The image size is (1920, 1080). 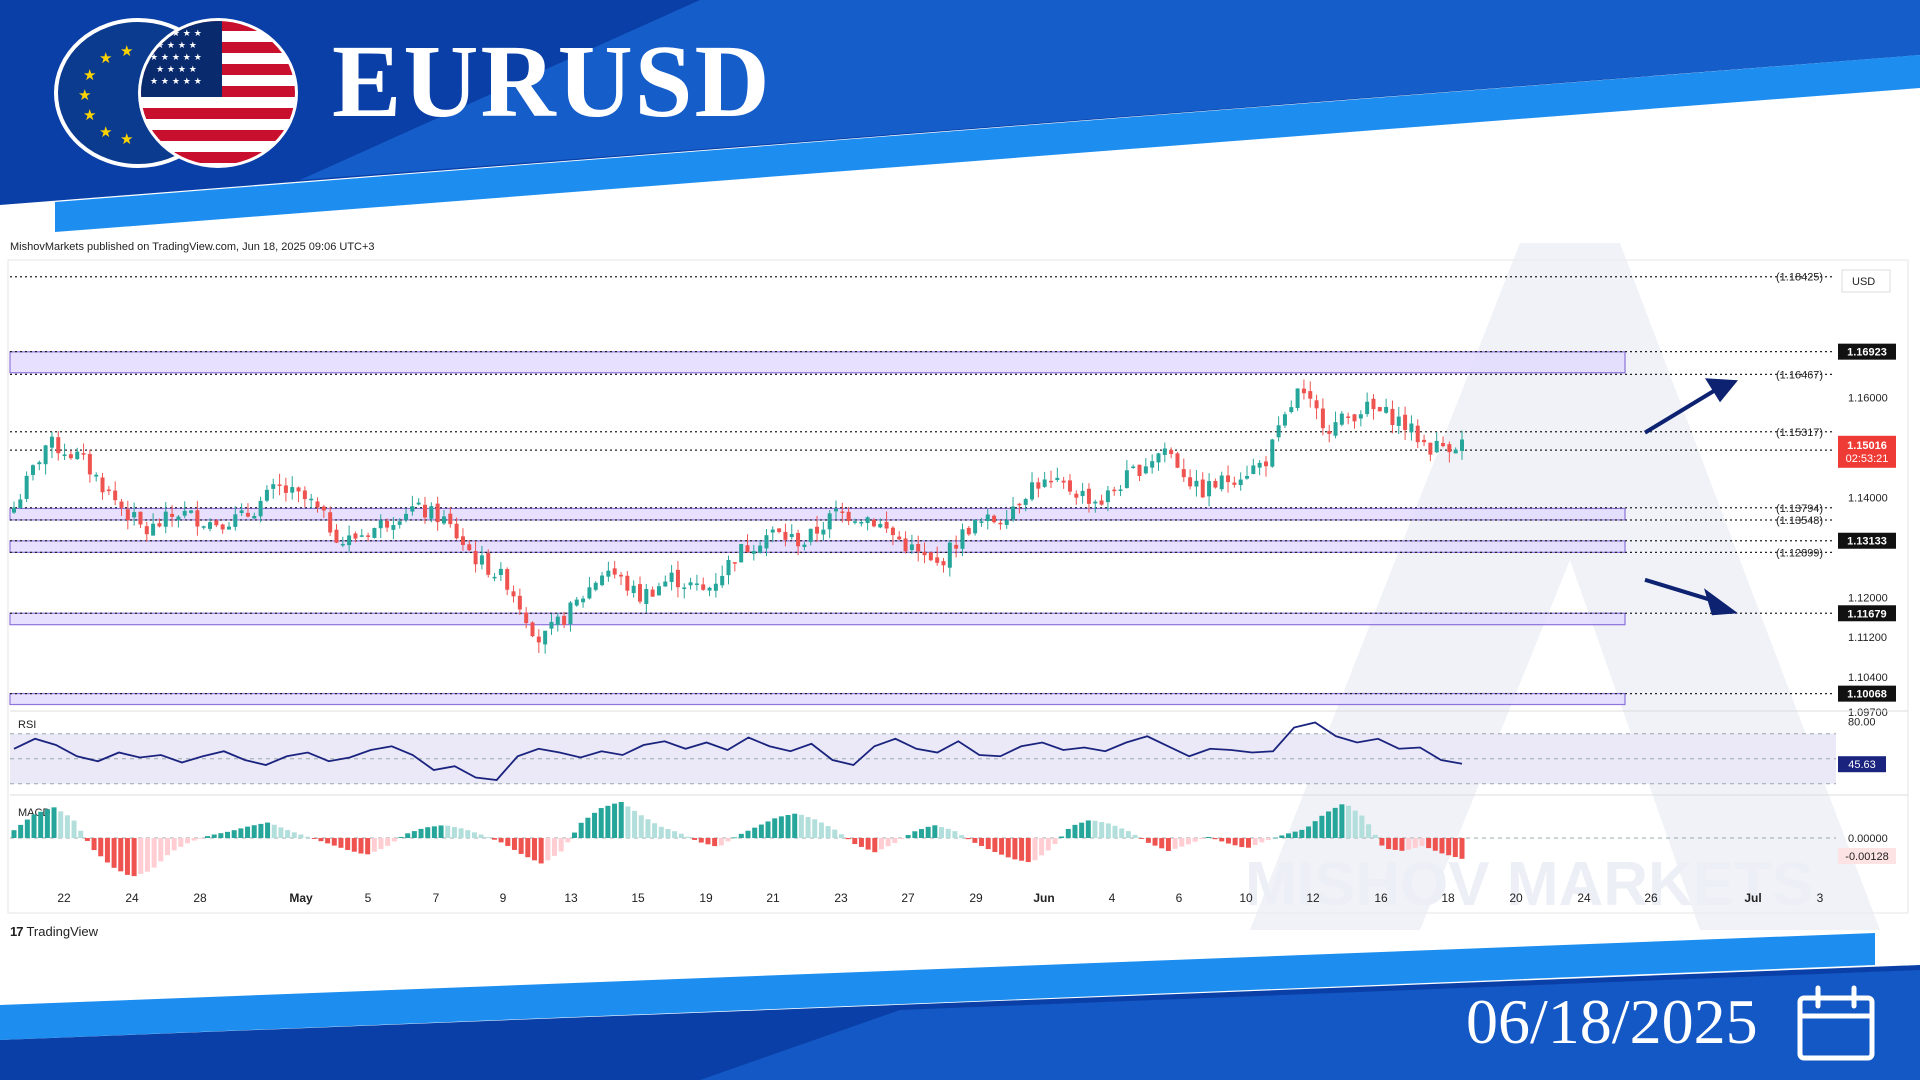 I want to click on bottom-banner-gradient, so click(x=1310, y=1025).